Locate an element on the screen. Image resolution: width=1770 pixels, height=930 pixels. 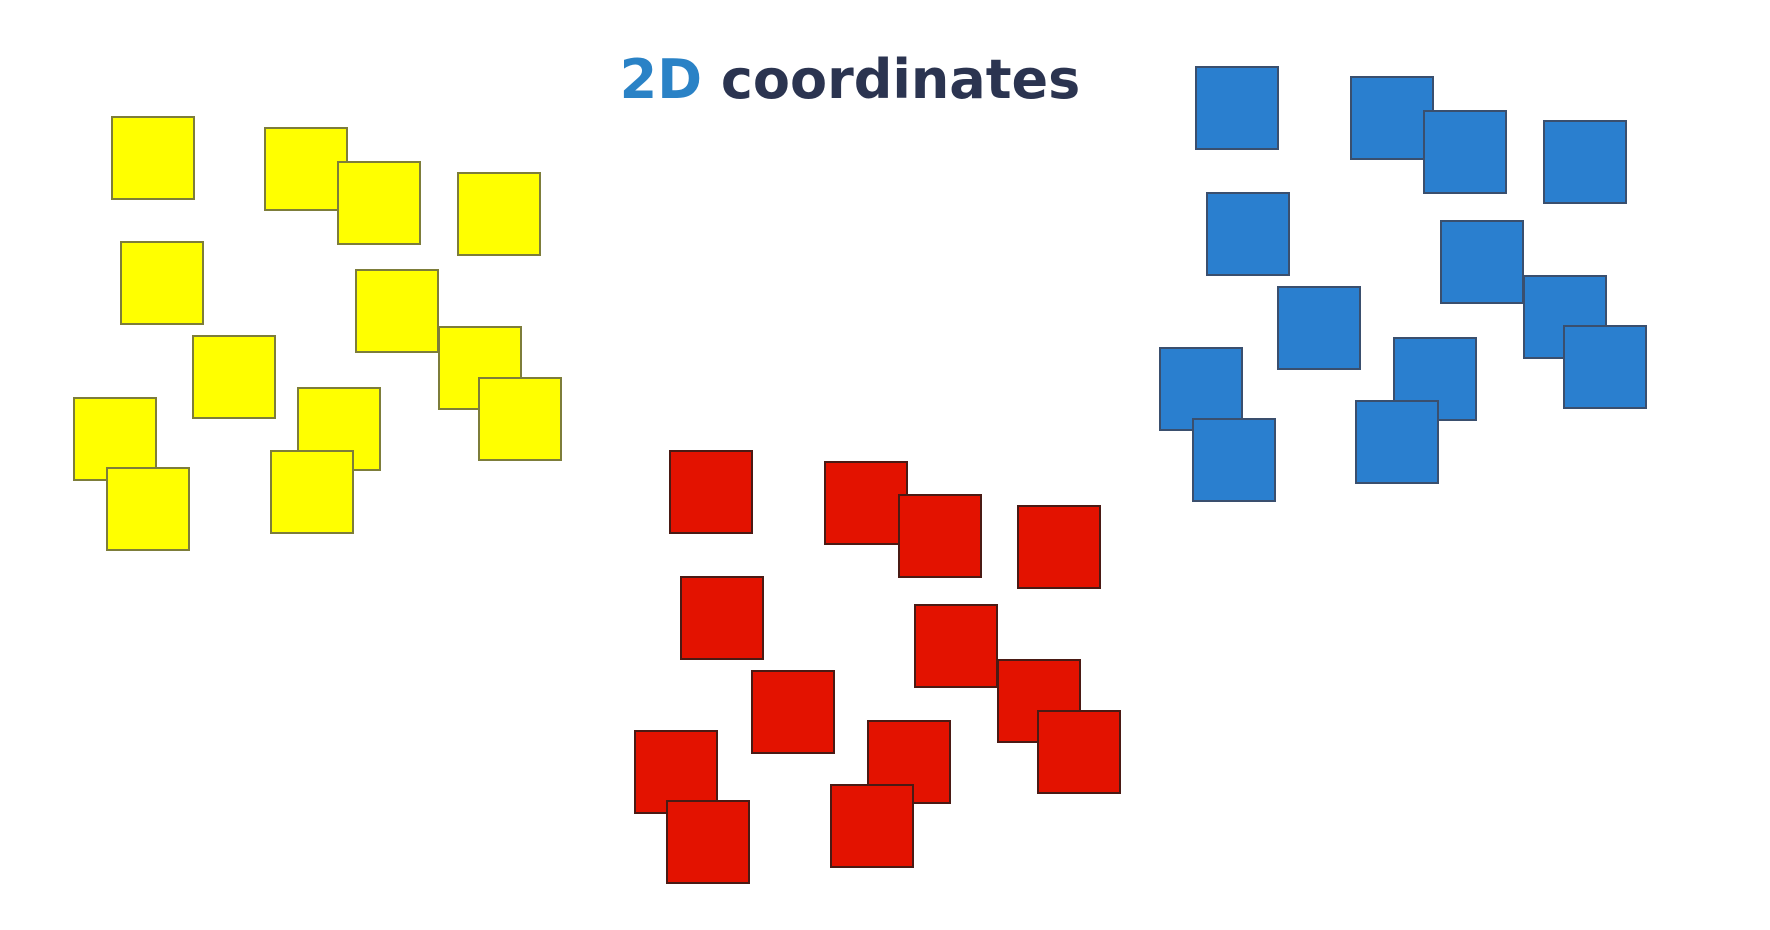
page-title: 2D coordinates is located at coordinates (850, 79).